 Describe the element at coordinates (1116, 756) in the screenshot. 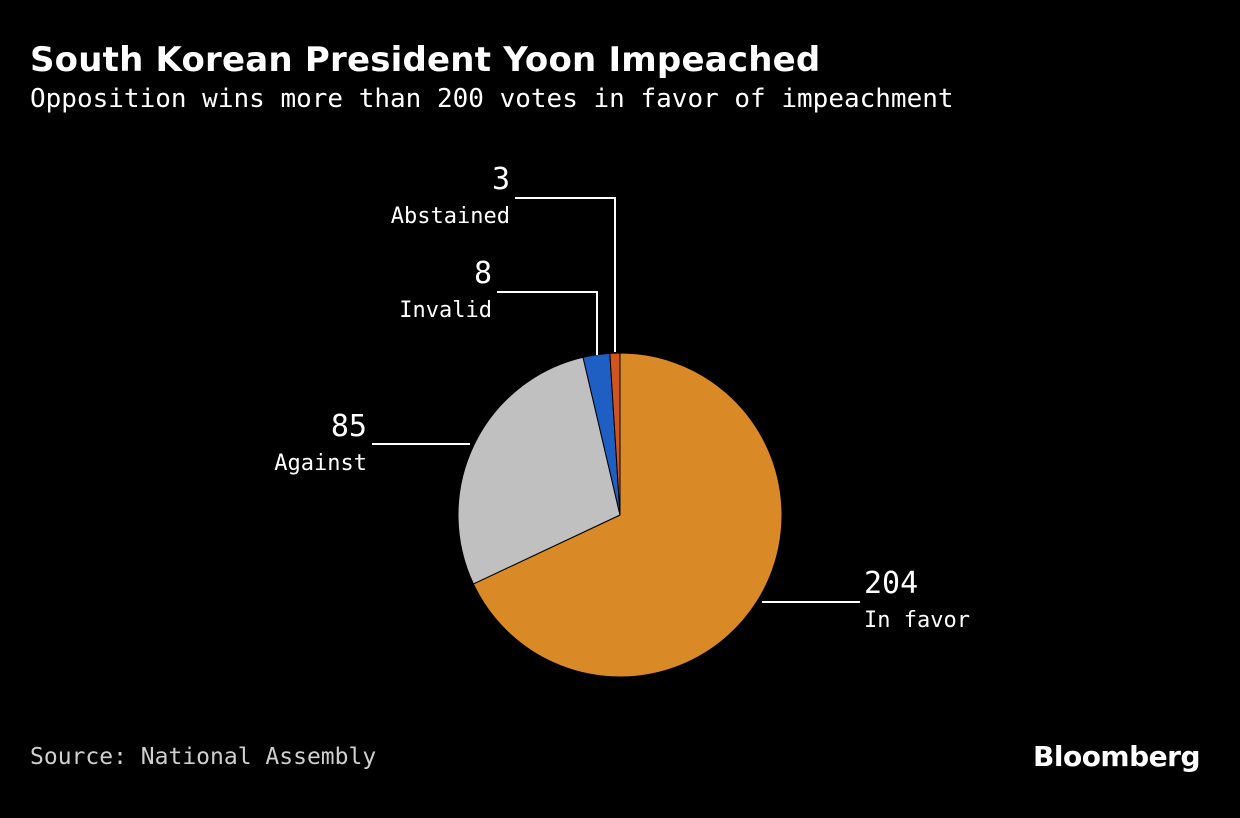

I see `bloomberg-logo: Bloomberg` at that location.